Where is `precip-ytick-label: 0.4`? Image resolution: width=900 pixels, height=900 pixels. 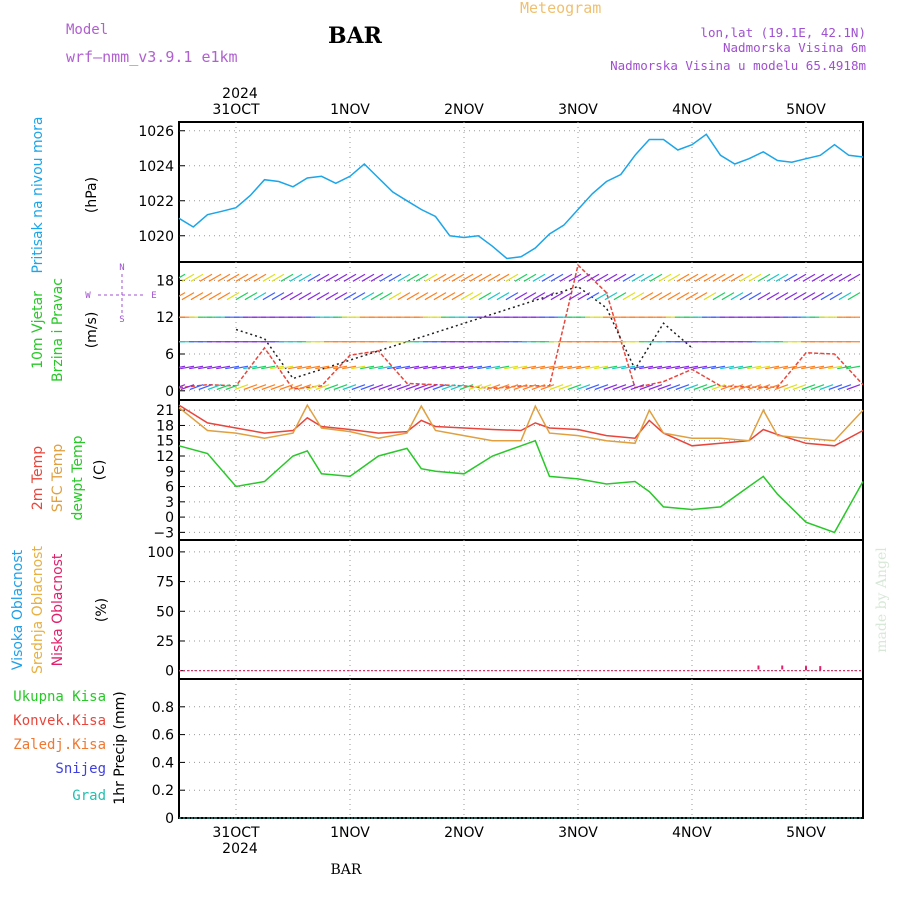
precip-ytick-label: 0.4 is located at coordinates (163, 763).